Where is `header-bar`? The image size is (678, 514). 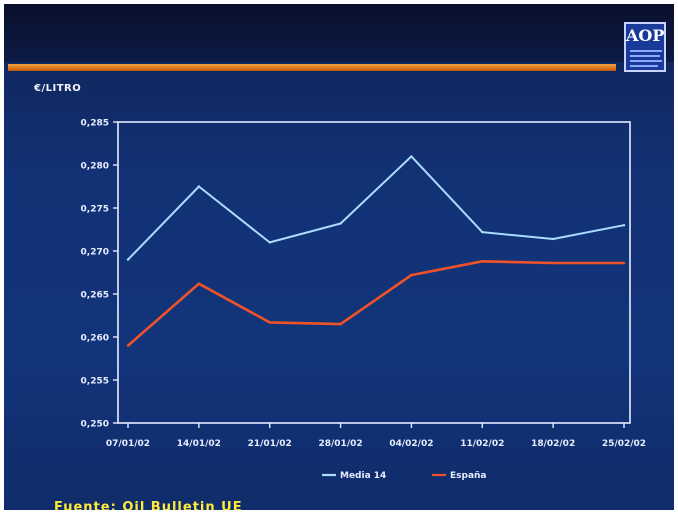
header-bar is located at coordinates (339, 33).